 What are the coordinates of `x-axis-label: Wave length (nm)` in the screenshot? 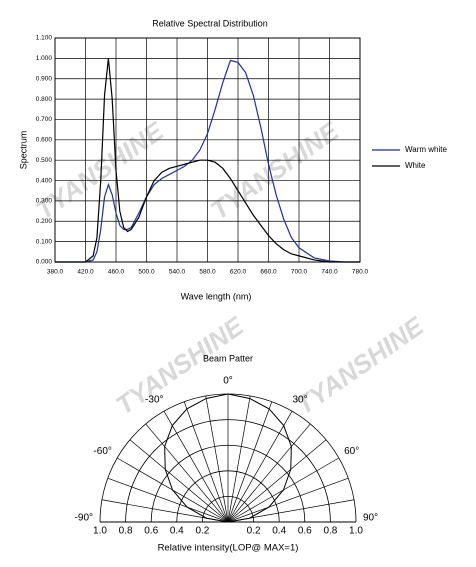 It's located at (216, 296).